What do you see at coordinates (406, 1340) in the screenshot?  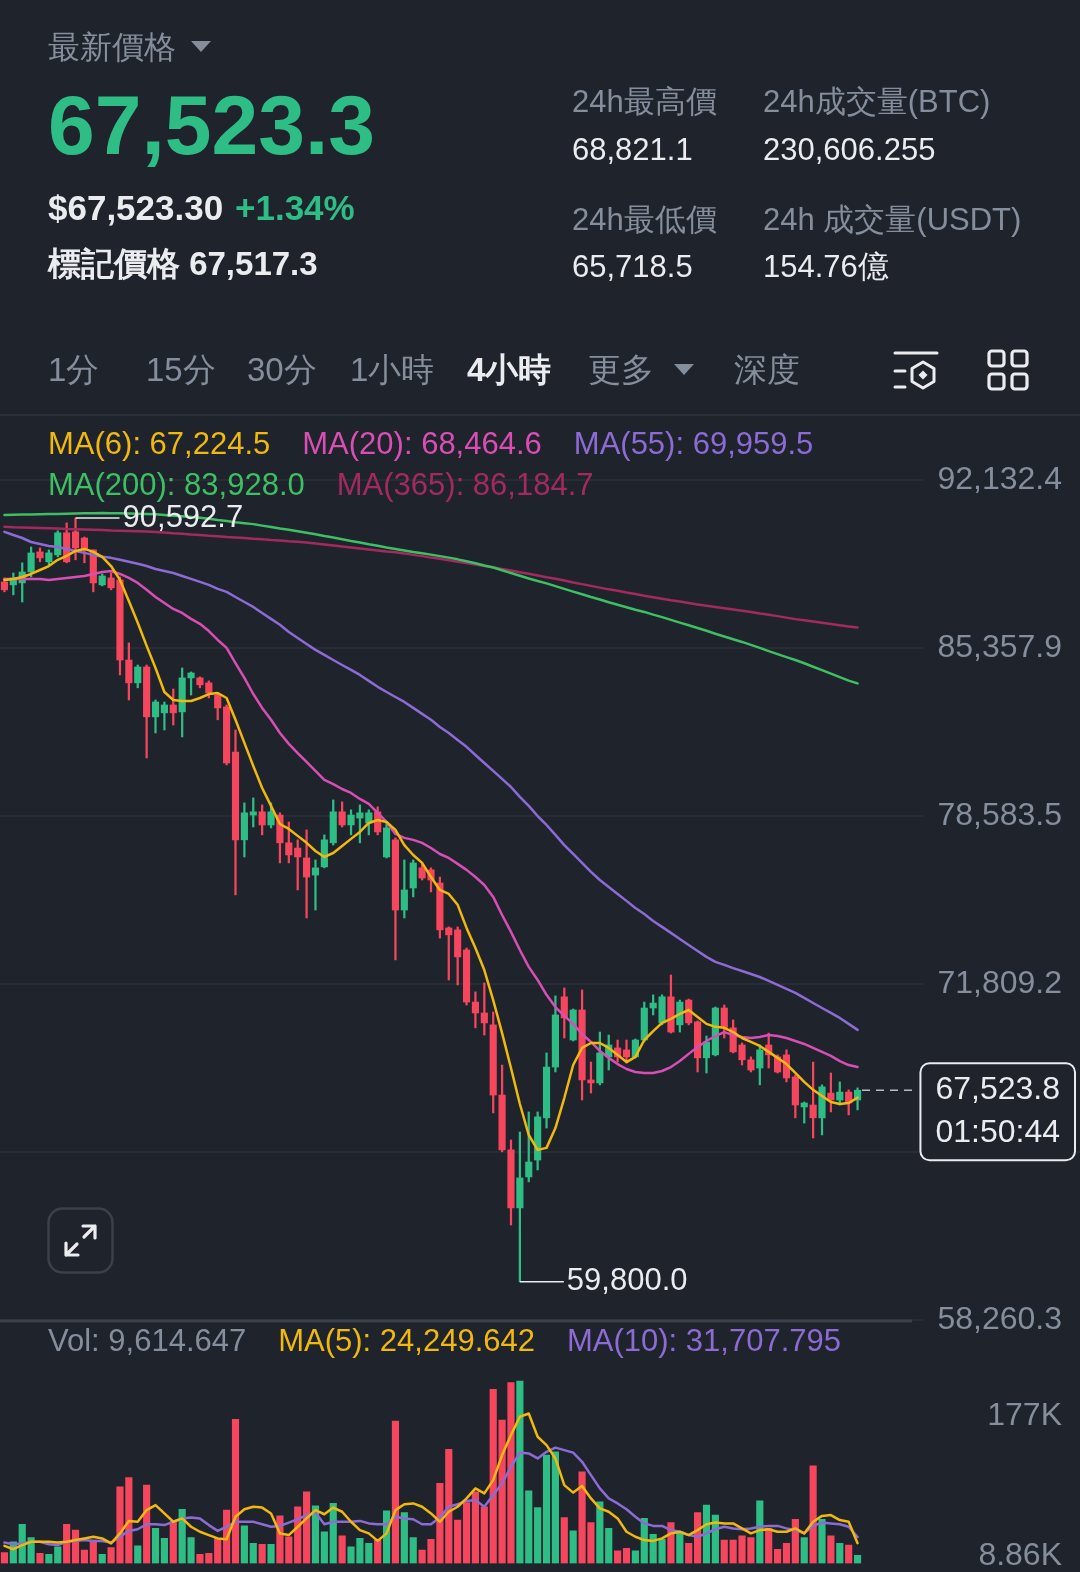 I see `series-label: MA(5): 24,249.642` at bounding box center [406, 1340].